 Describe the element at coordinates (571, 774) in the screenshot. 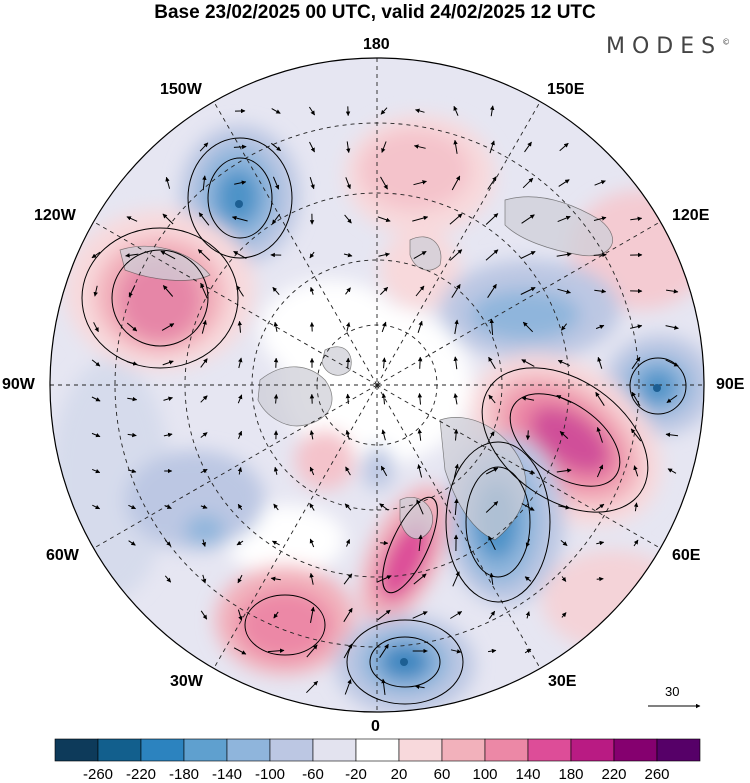

I see `colorbar-tick-label: 180` at that location.